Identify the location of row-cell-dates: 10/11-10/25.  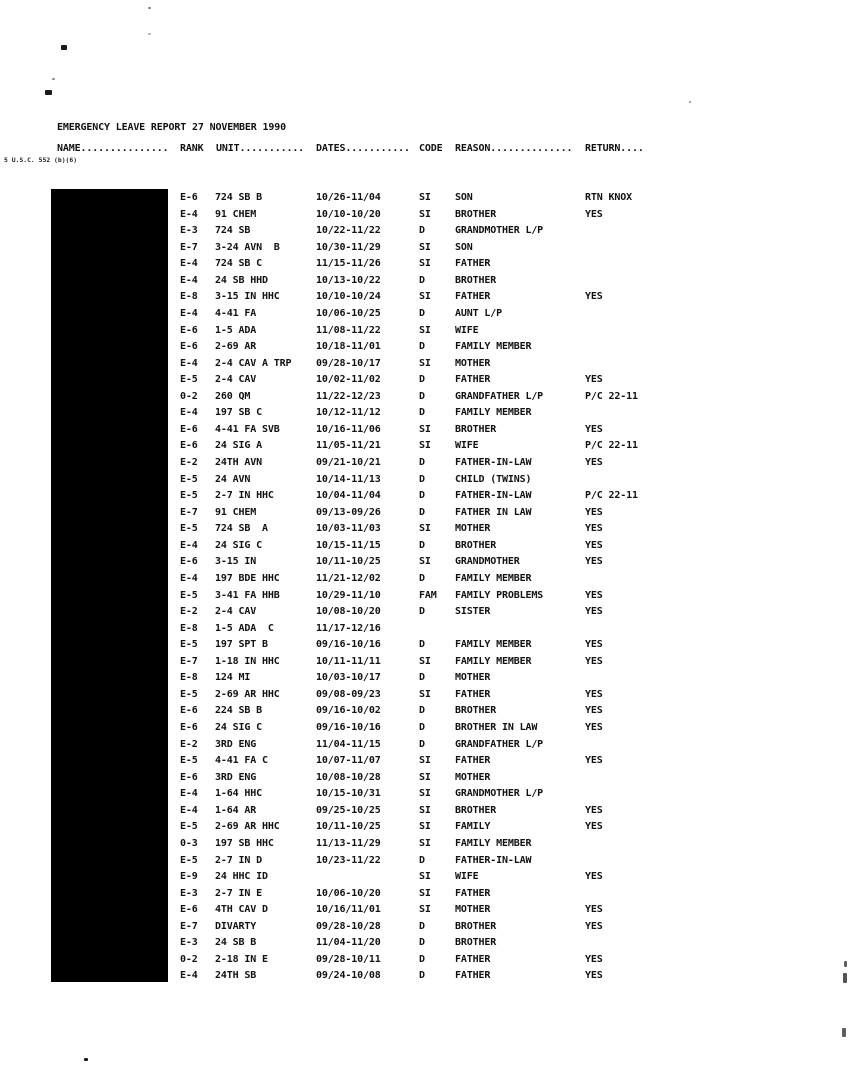
(348, 562).